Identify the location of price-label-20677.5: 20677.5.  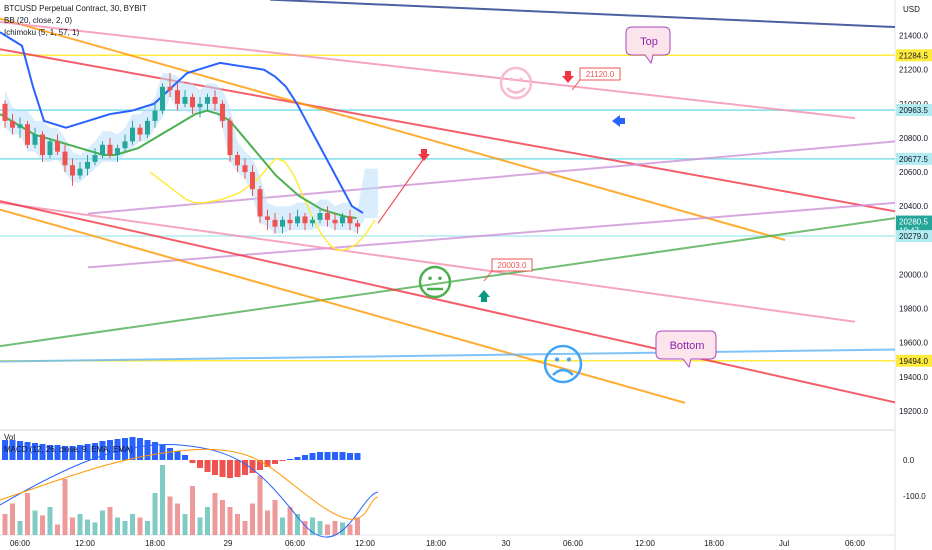
(914, 159).